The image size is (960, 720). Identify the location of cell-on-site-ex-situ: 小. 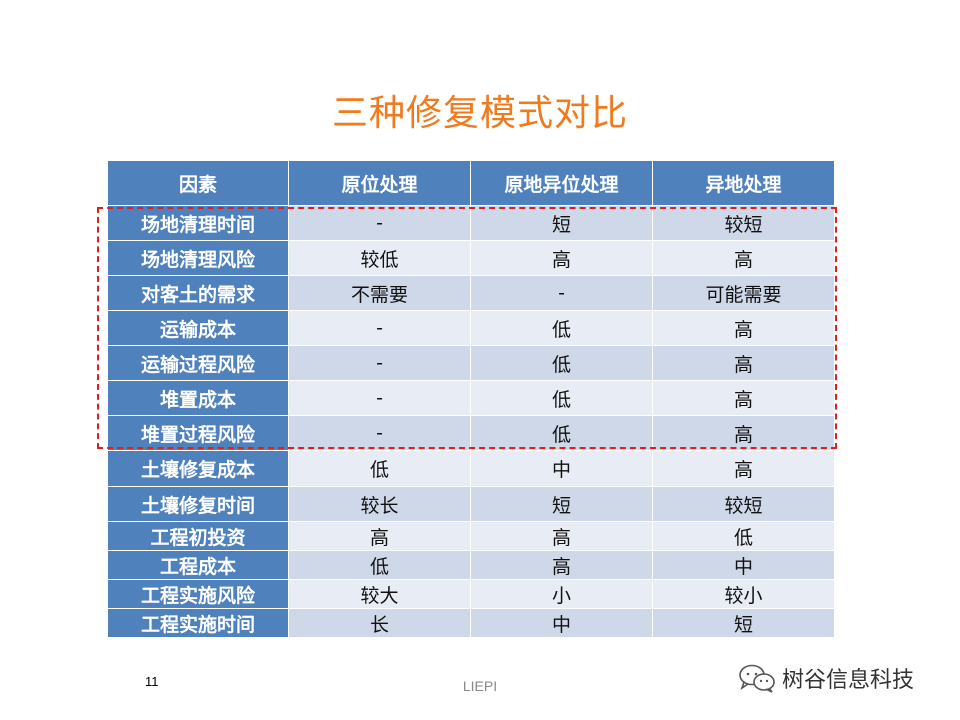
(561, 594).